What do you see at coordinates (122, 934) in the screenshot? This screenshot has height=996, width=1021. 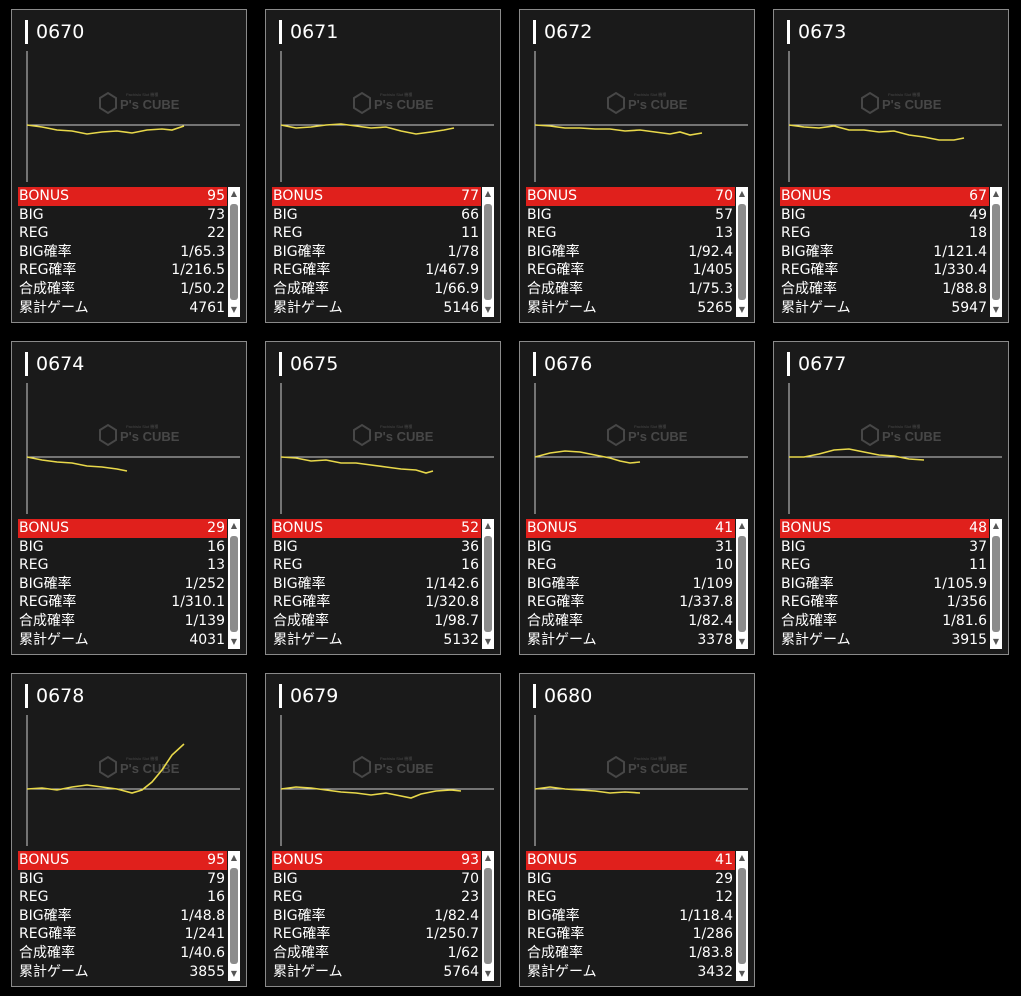 I see `stat-row-reg-rate: REG確率 1/241` at bounding box center [122, 934].